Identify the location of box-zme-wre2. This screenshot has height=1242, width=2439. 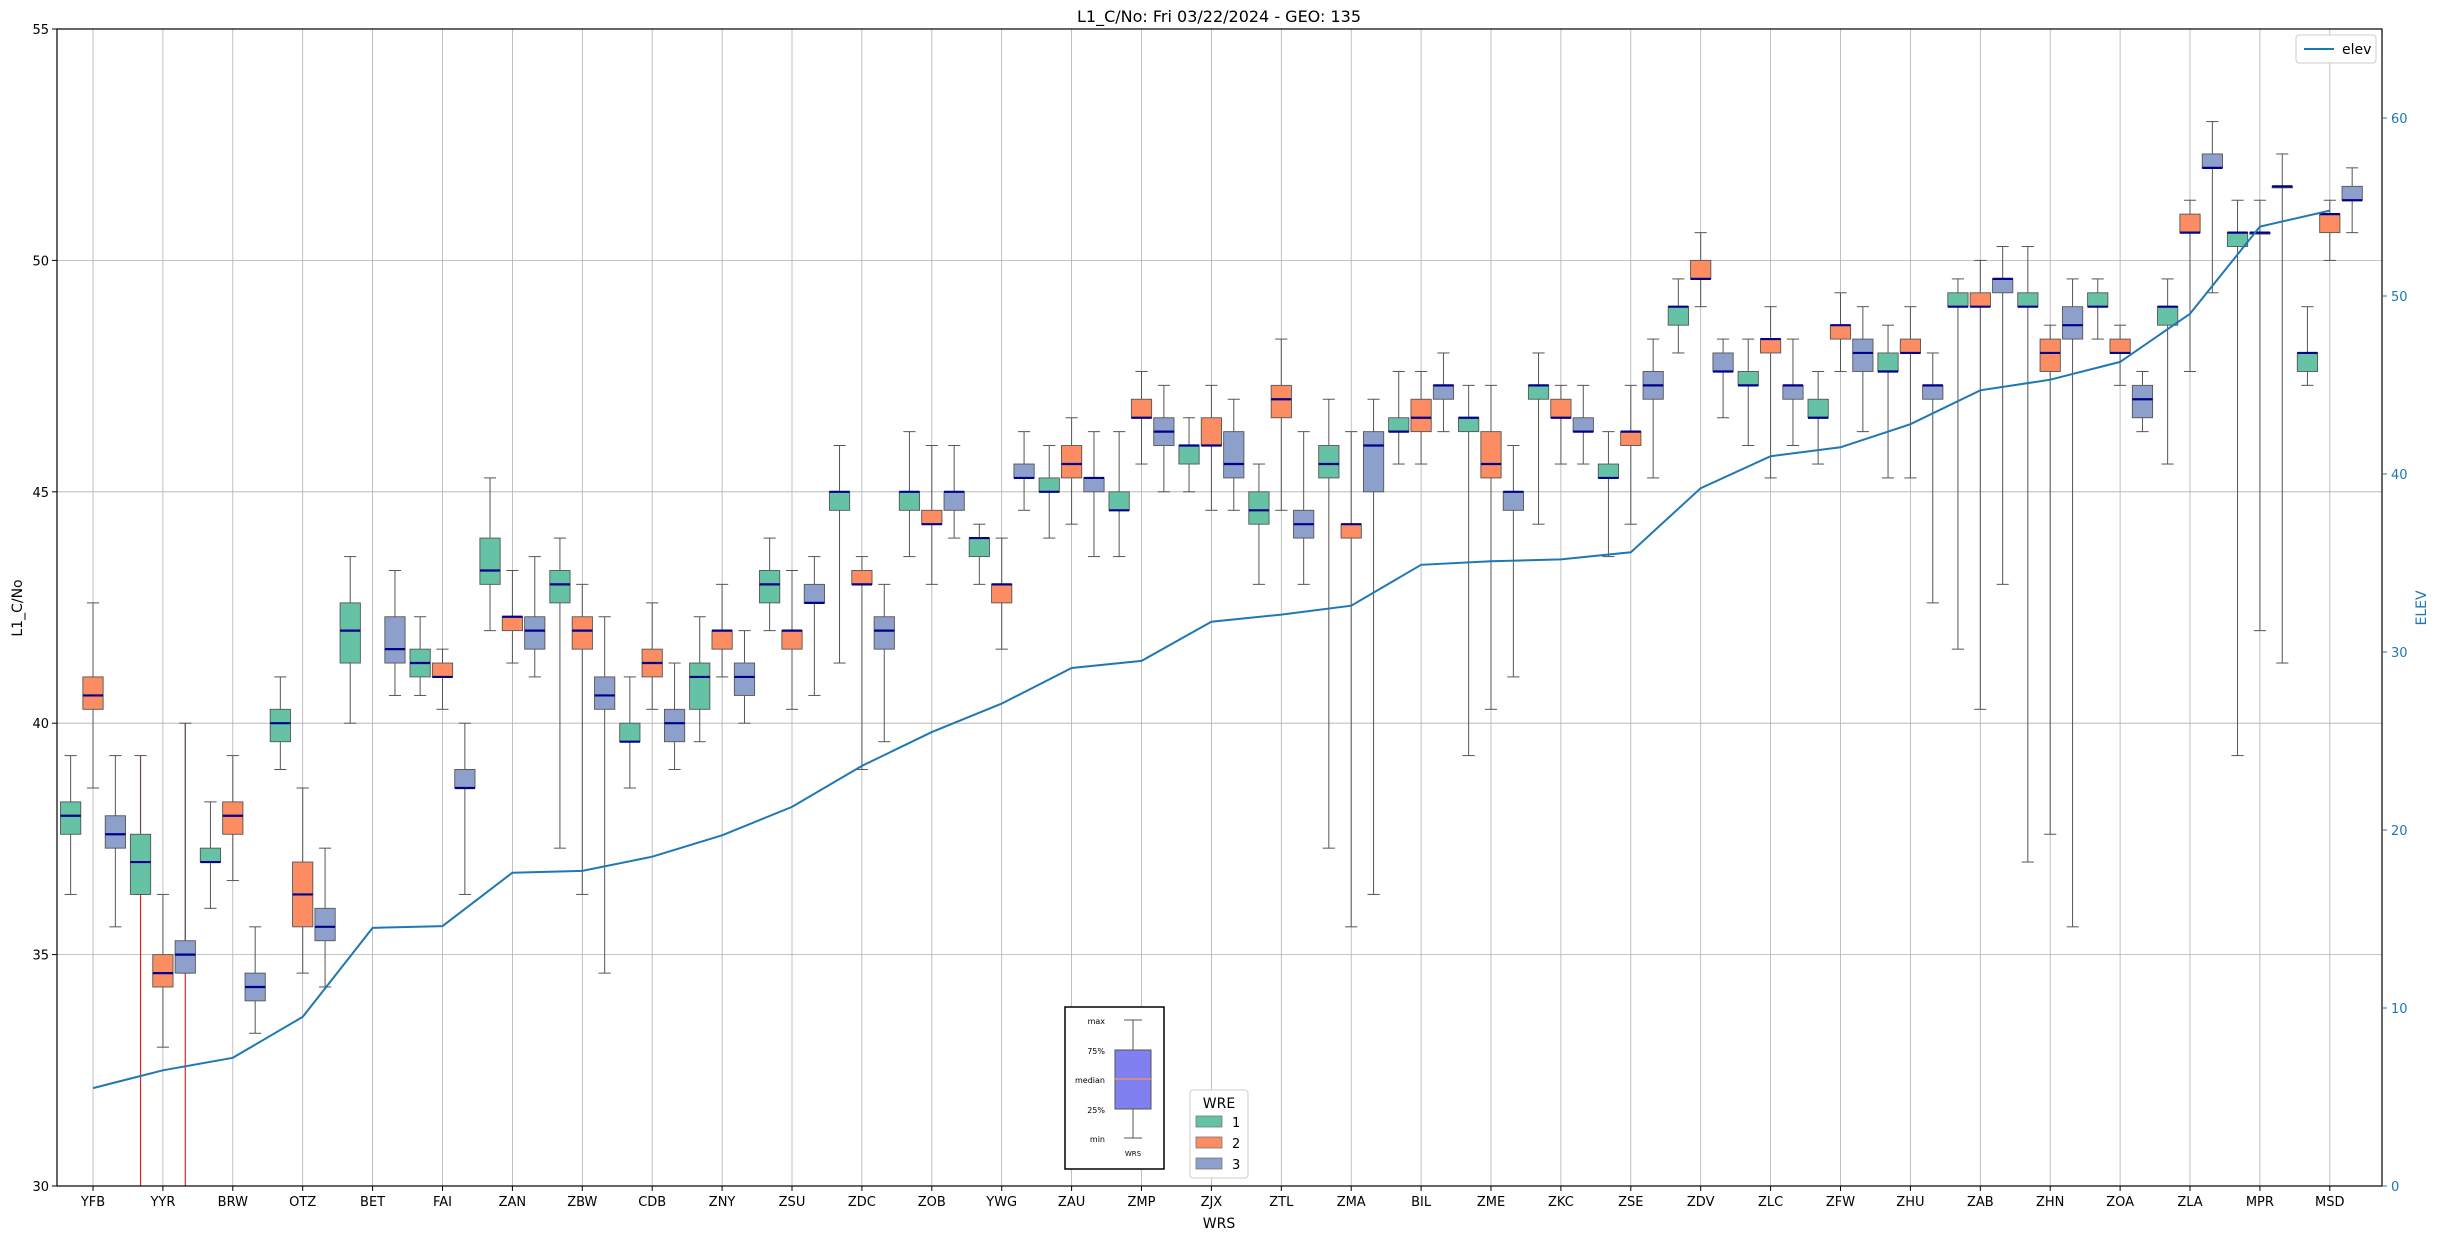
(1491, 547).